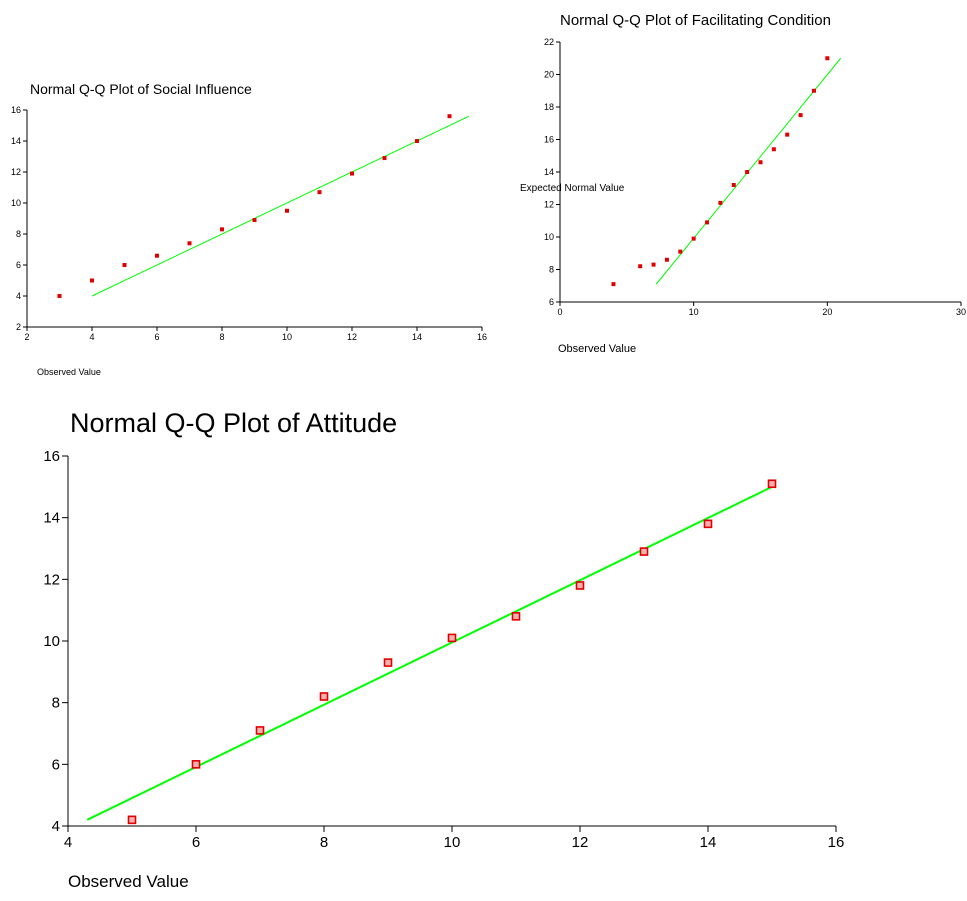  I want to click on facilitating-x-tick-label: 30, so click(961, 312).